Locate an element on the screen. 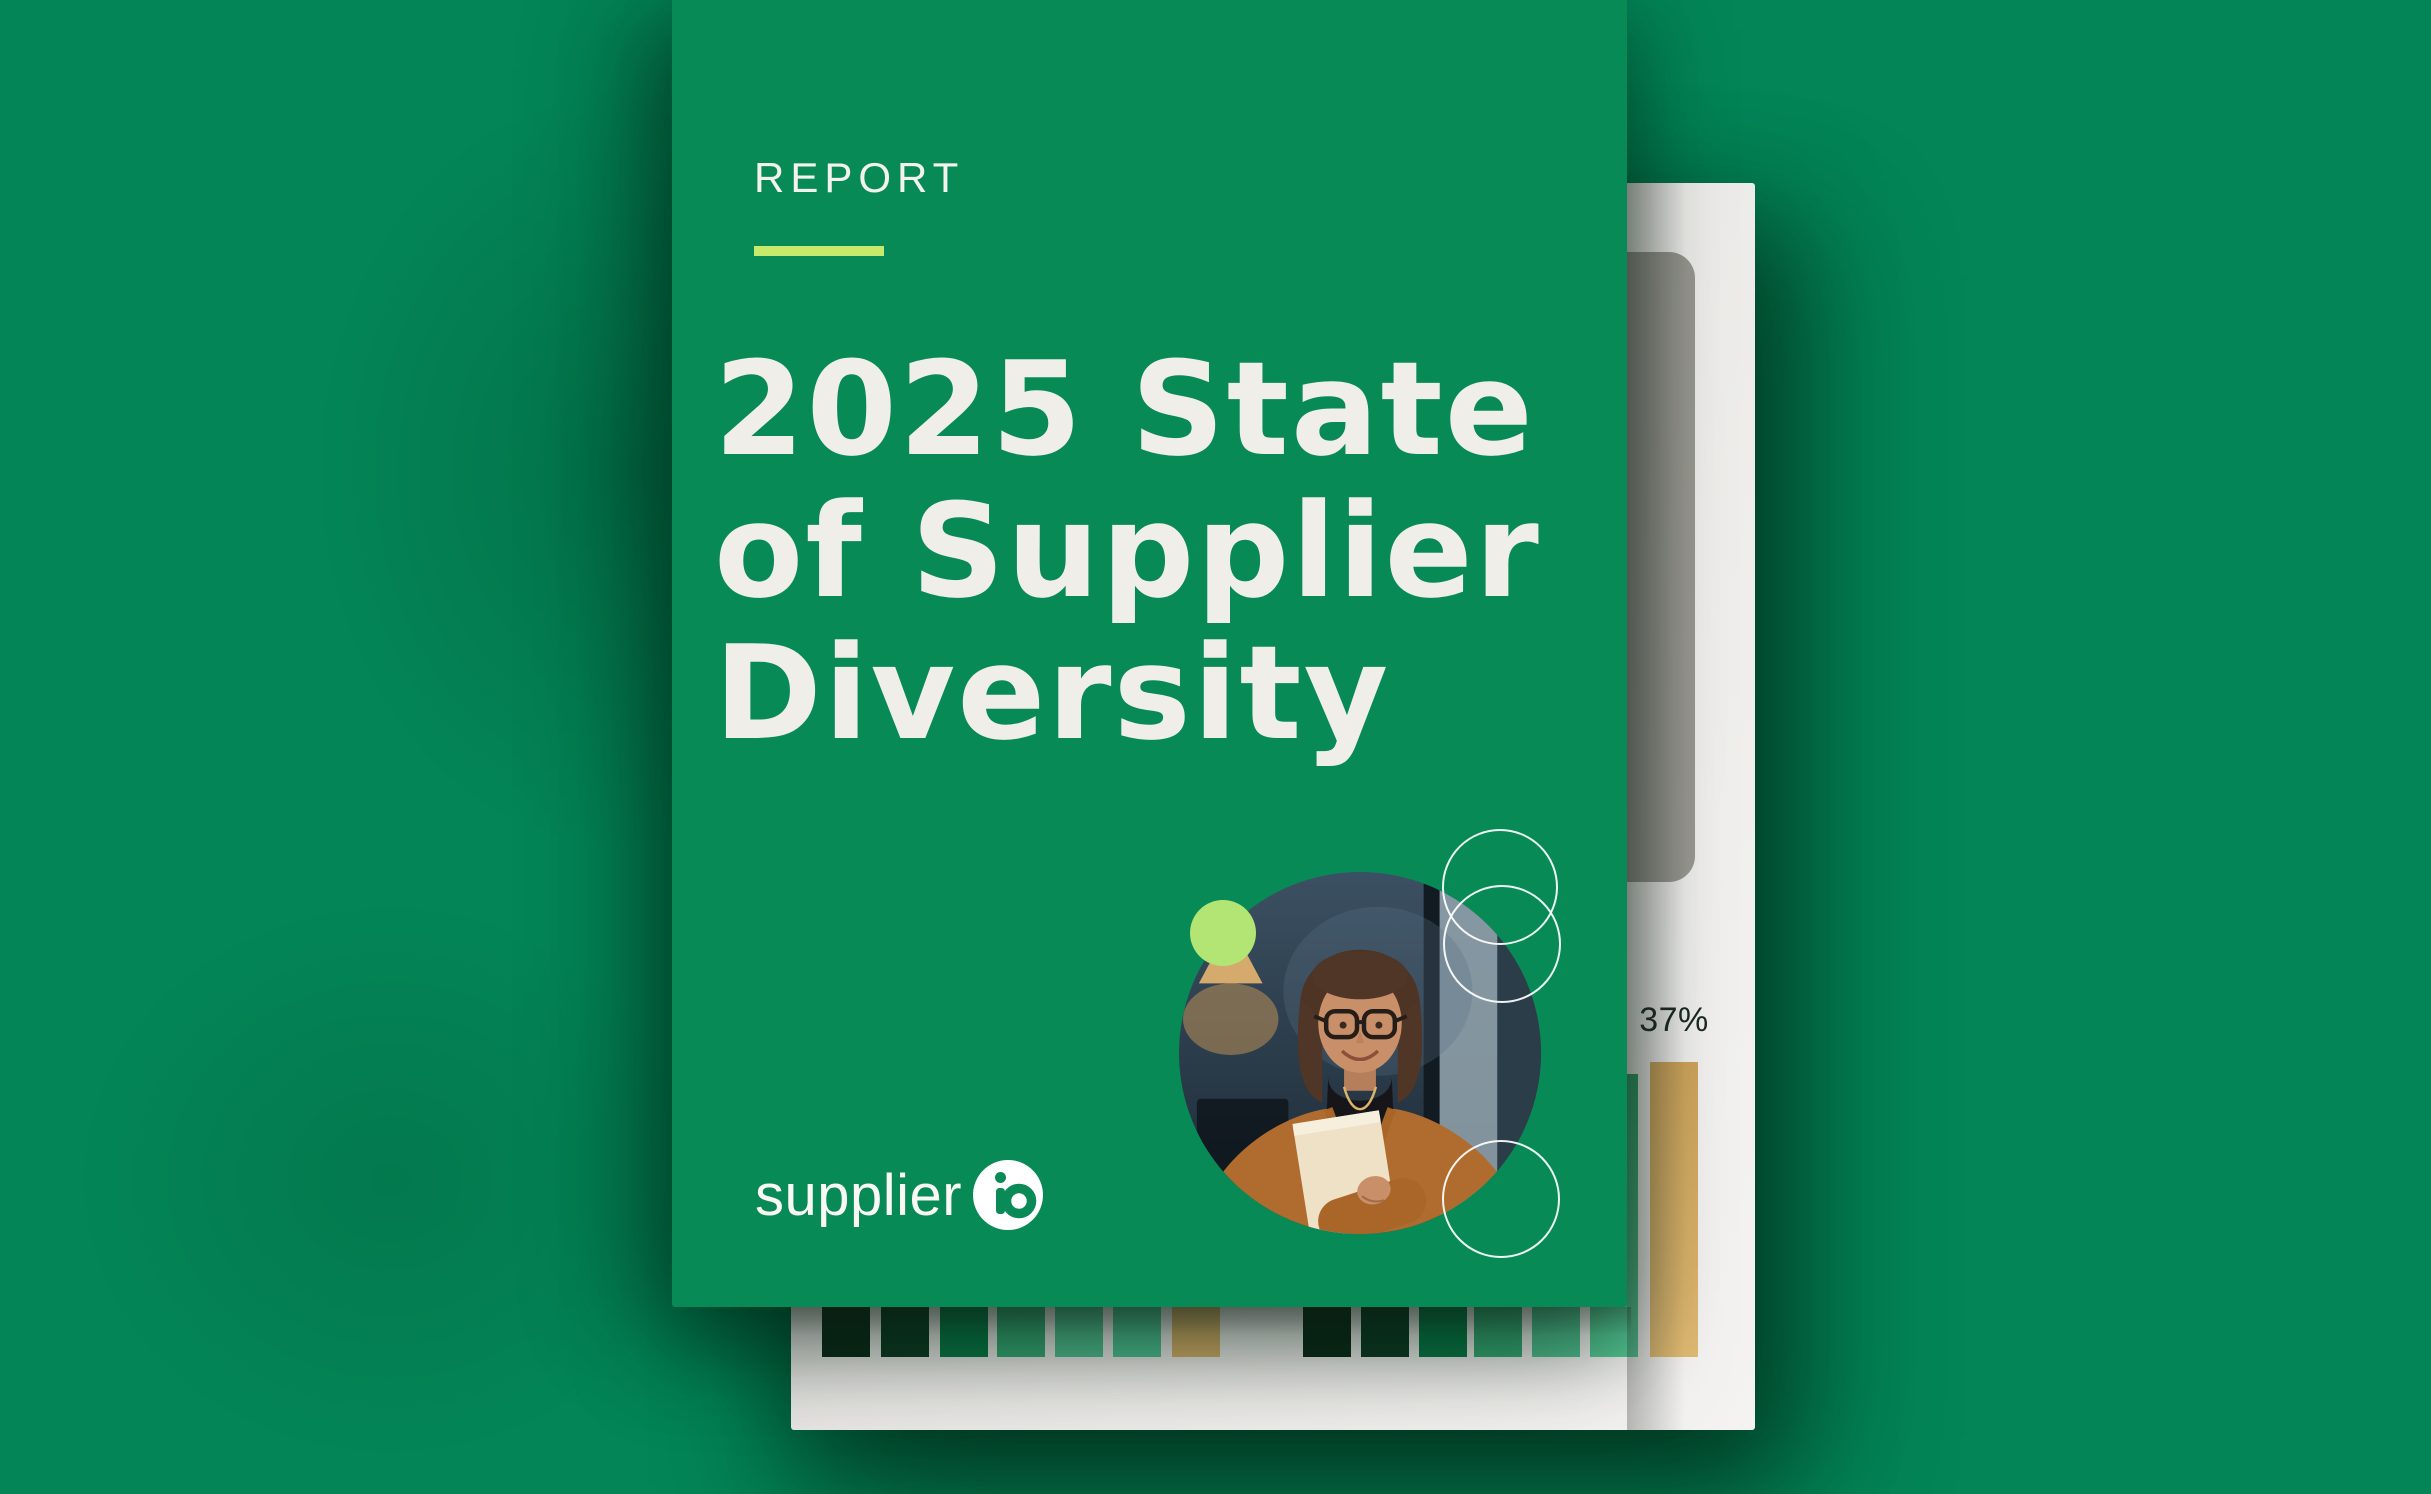 The width and height of the screenshot is (2431, 1494). report-title: 2025 State of Supplier Diversity is located at coordinates (1127, 551).